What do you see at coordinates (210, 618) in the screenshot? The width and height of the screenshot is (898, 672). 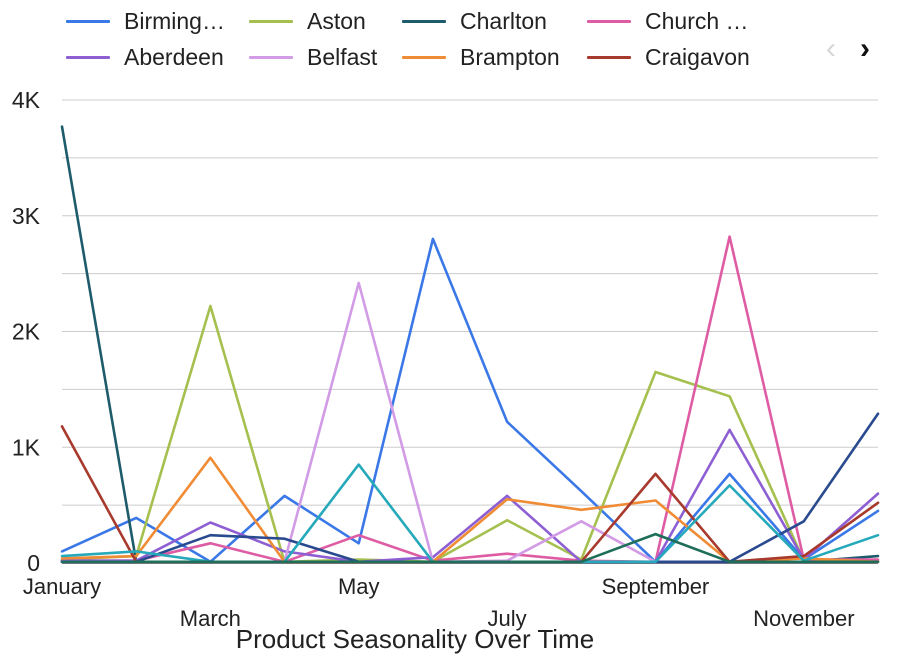 I see `x-tick-label: March` at bounding box center [210, 618].